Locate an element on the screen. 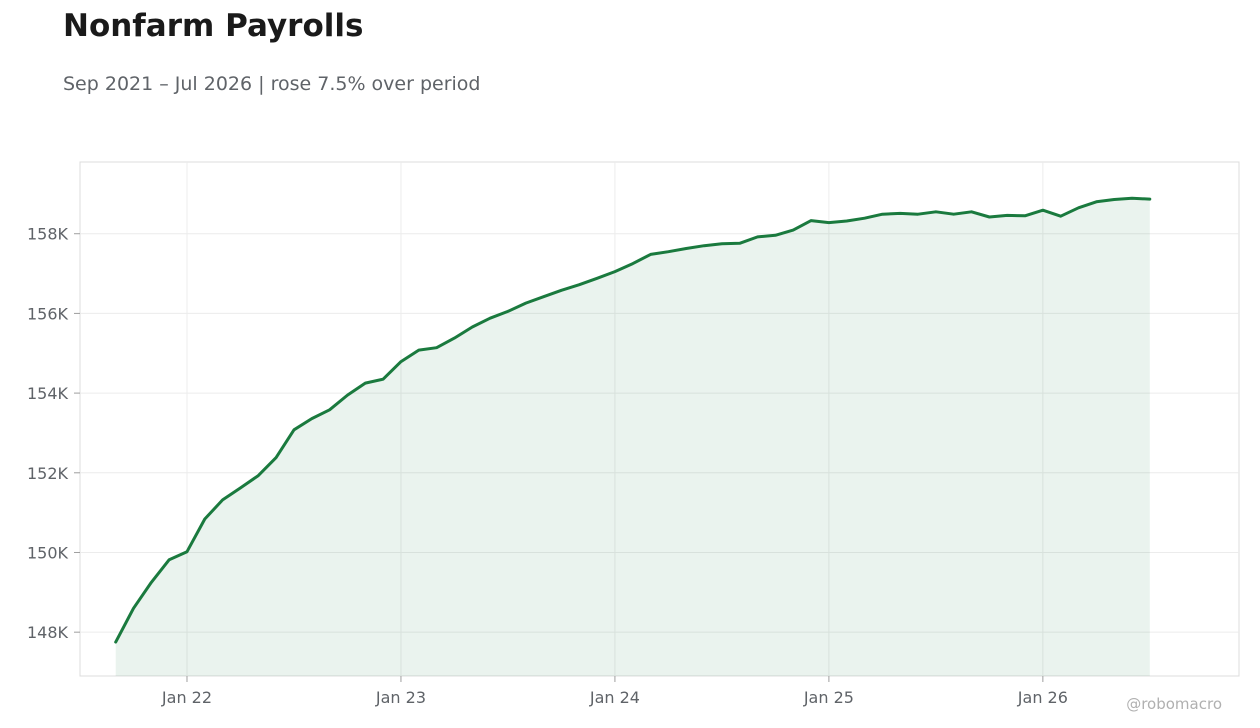 The height and width of the screenshot is (728, 1260). x-tick-label: Jan 24 is located at coordinates (614, 697).